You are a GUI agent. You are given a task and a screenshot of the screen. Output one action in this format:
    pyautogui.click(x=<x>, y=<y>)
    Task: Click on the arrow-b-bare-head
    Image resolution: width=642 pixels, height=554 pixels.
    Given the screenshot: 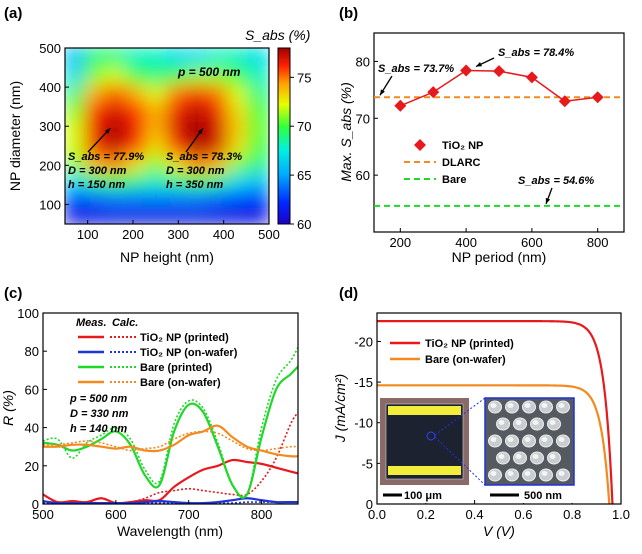 What is the action you would take?
    pyautogui.click(x=548, y=200)
    